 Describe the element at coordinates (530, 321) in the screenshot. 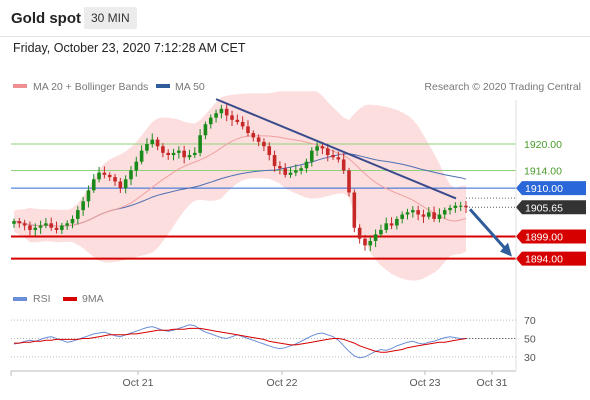

I see `rsi-tick-70: 70` at that location.